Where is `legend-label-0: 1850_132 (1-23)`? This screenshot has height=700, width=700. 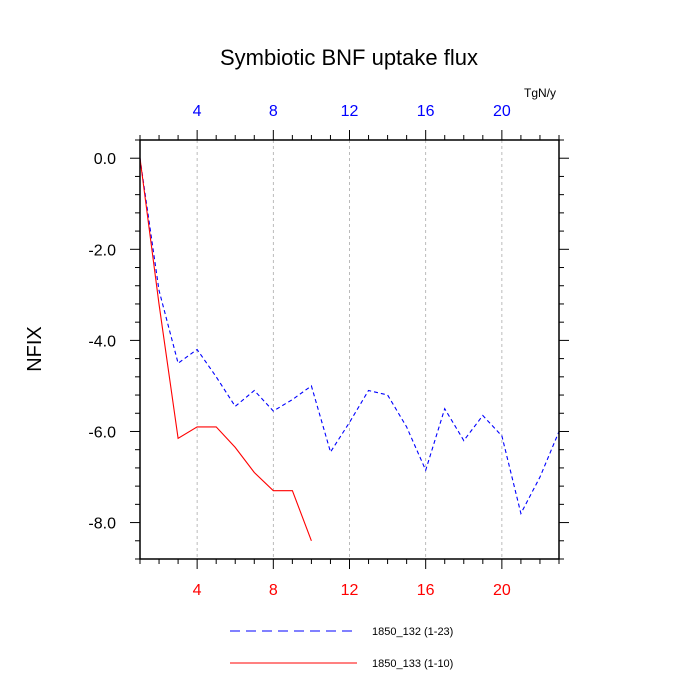 legend-label-0: 1850_132 (1-23) is located at coordinates (412, 632).